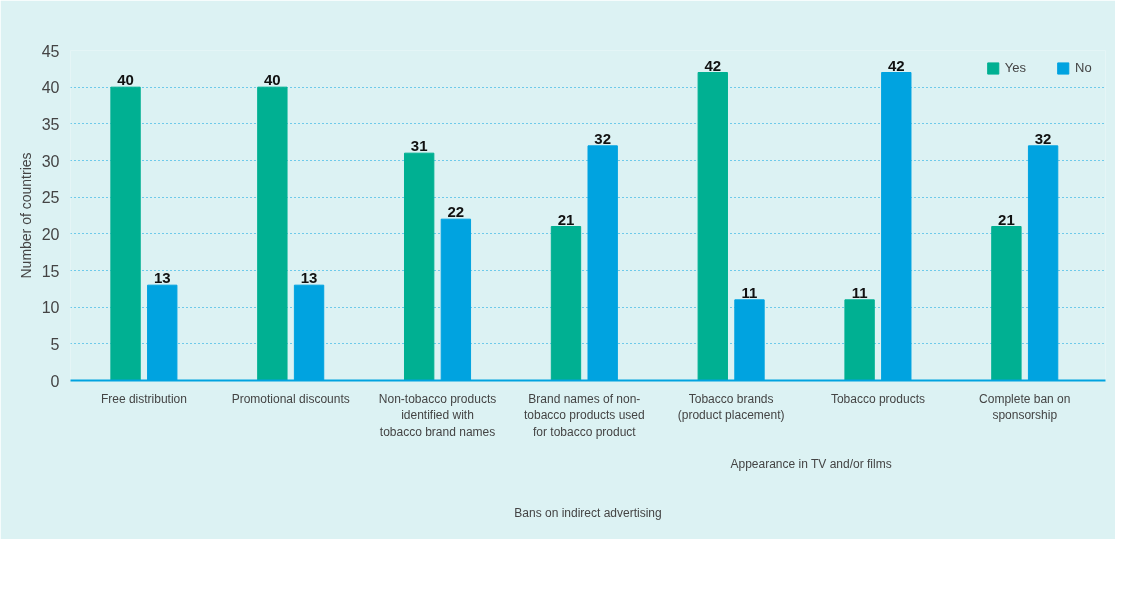 This screenshot has height=601, width=1124. Describe the element at coordinates (456, 212) in the screenshot. I see `data-label: 22` at that location.